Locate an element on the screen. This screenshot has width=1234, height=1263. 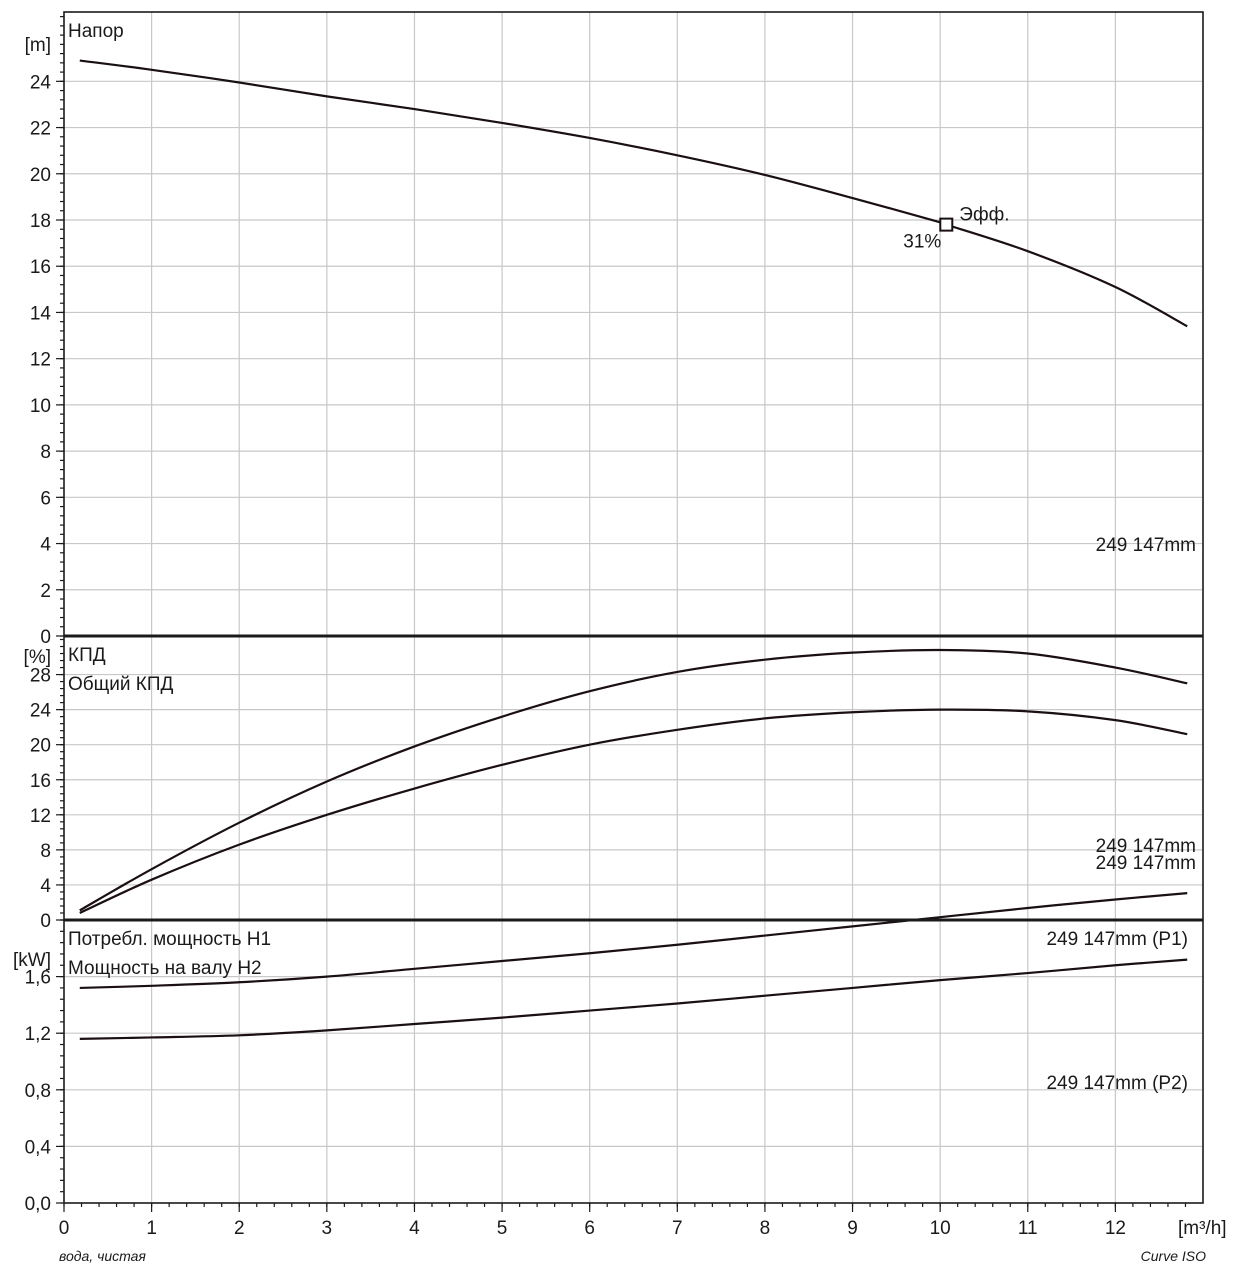
x-tick-label: 6 is located at coordinates (589, 1228).